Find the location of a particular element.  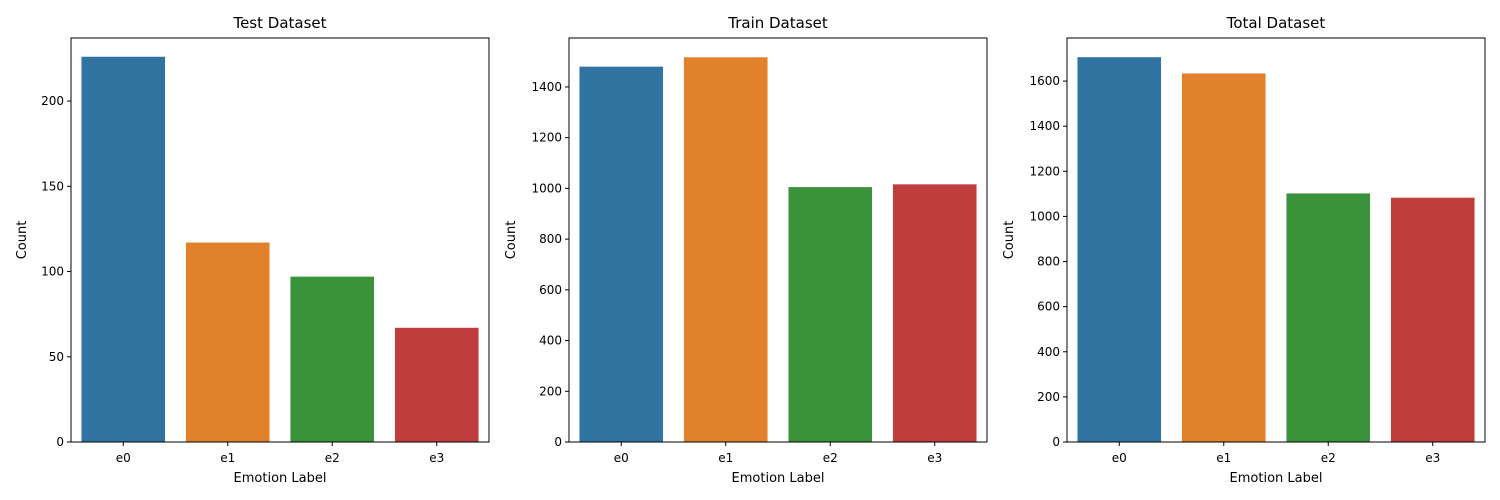

y-tick-label: 1600 is located at coordinates (1044, 81).